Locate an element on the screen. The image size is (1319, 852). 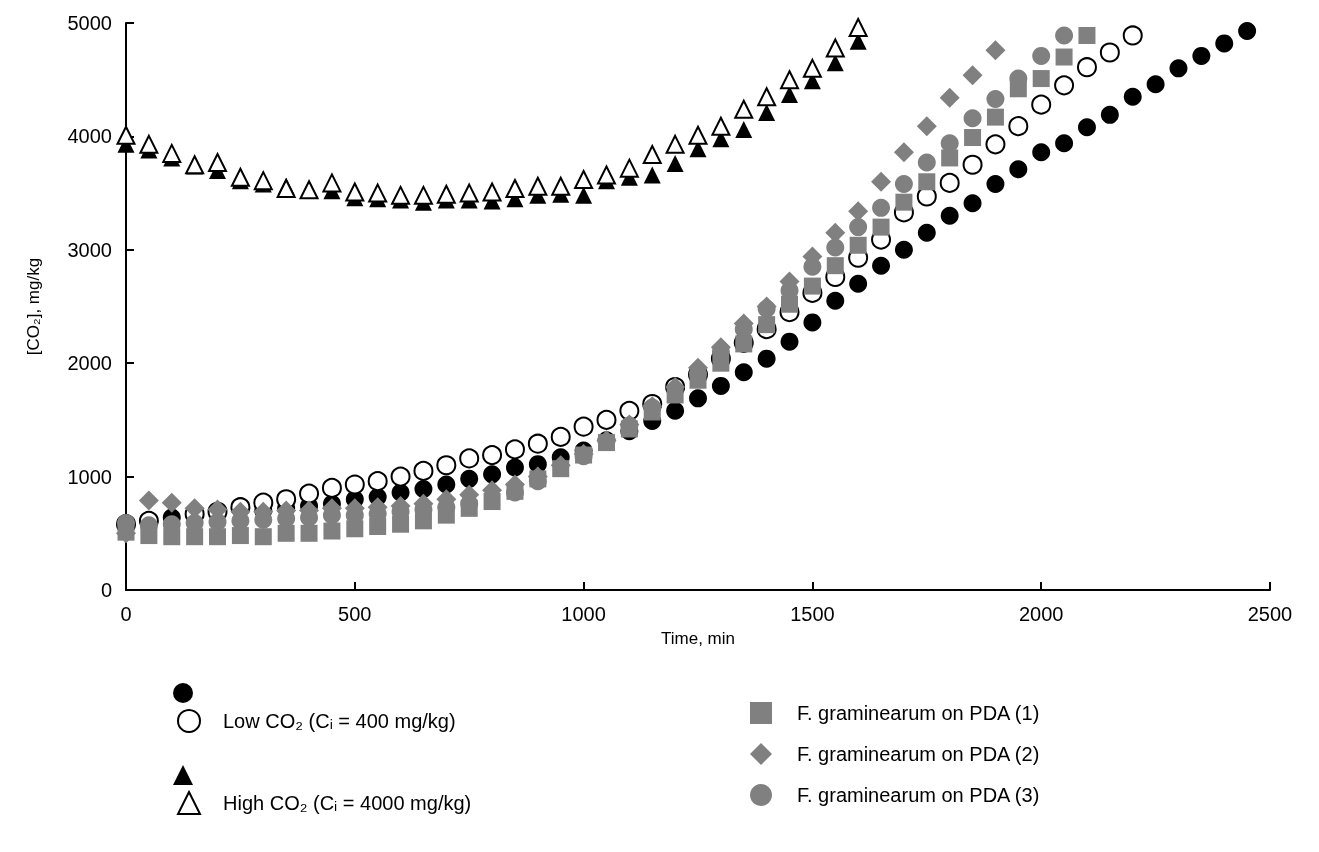
y-tick-label: 0 is located at coordinates (106, 590).